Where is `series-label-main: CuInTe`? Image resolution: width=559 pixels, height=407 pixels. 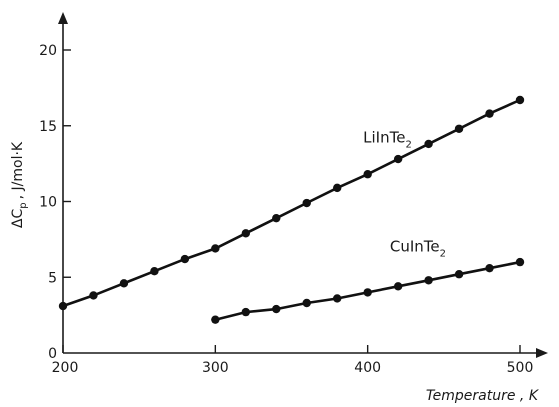
series-label-main: CuInTe is located at coordinates (415, 246).